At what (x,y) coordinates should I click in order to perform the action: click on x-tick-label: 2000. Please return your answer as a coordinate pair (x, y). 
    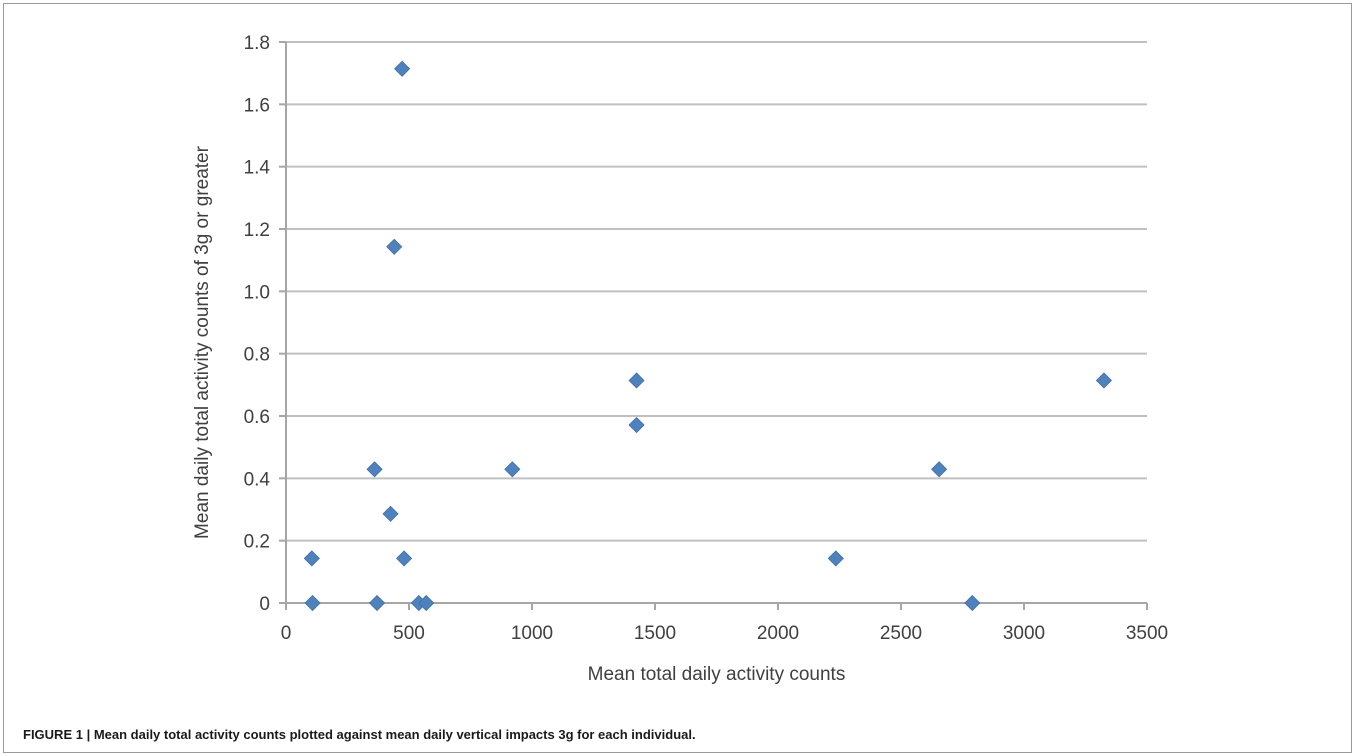
    Looking at the image, I should click on (778, 633).